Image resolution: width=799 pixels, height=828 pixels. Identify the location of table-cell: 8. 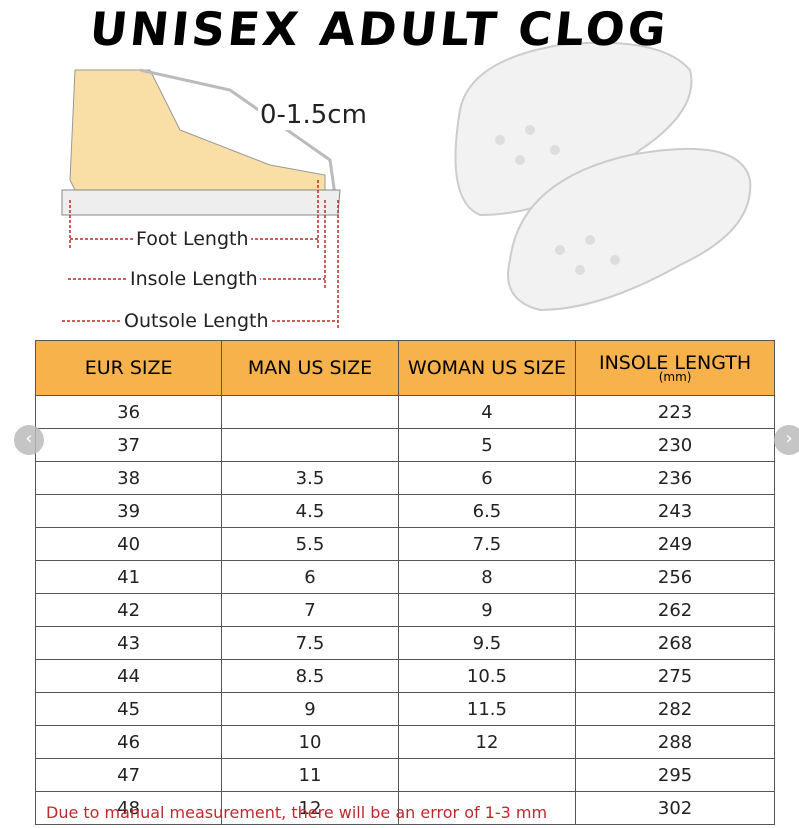
(487, 577).